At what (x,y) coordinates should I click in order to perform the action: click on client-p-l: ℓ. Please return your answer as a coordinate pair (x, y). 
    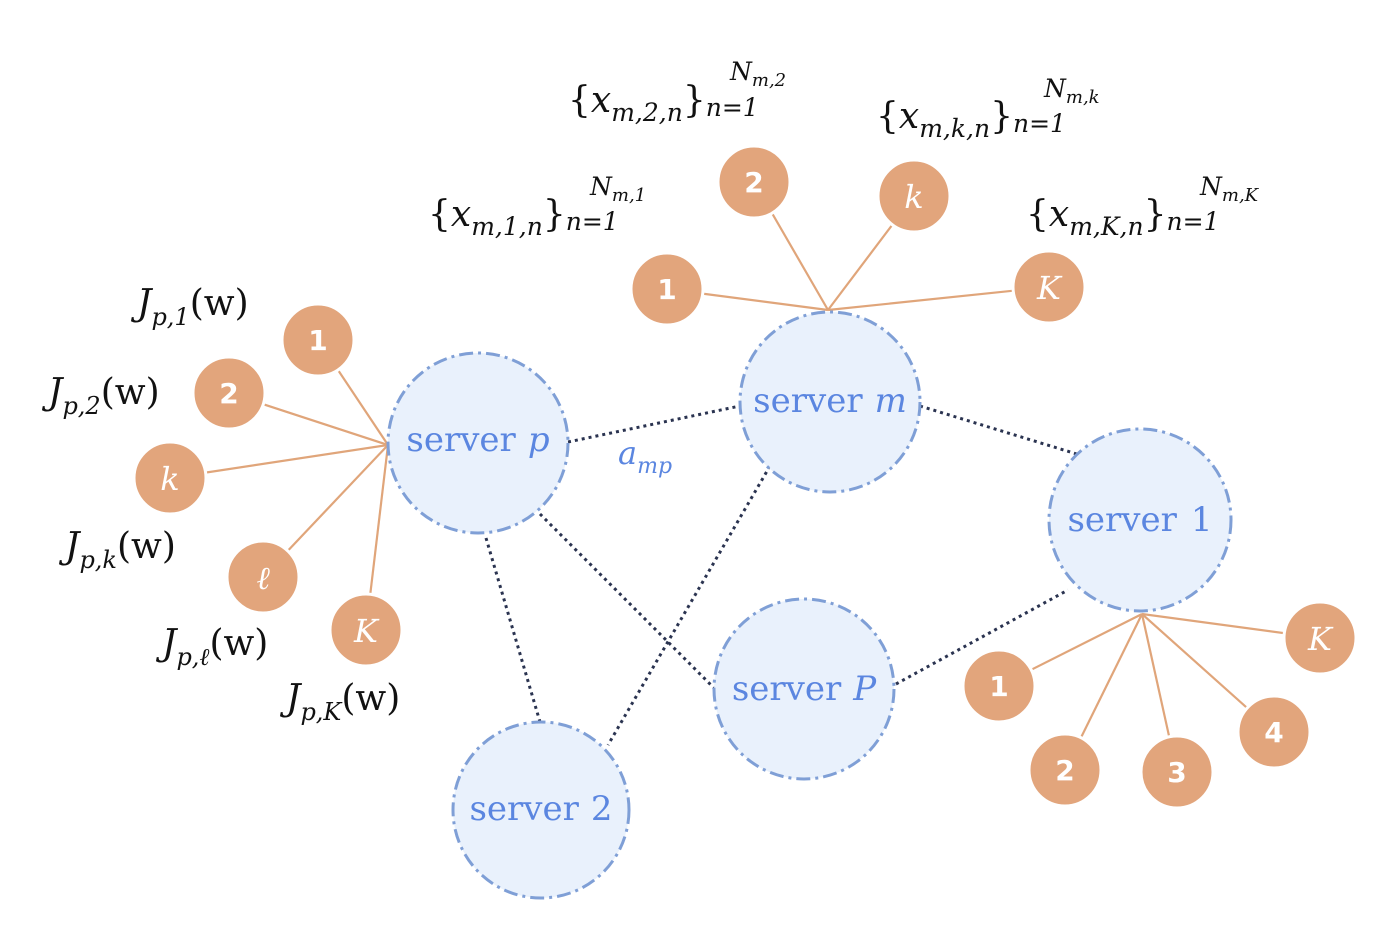
    Looking at the image, I should click on (263, 577).